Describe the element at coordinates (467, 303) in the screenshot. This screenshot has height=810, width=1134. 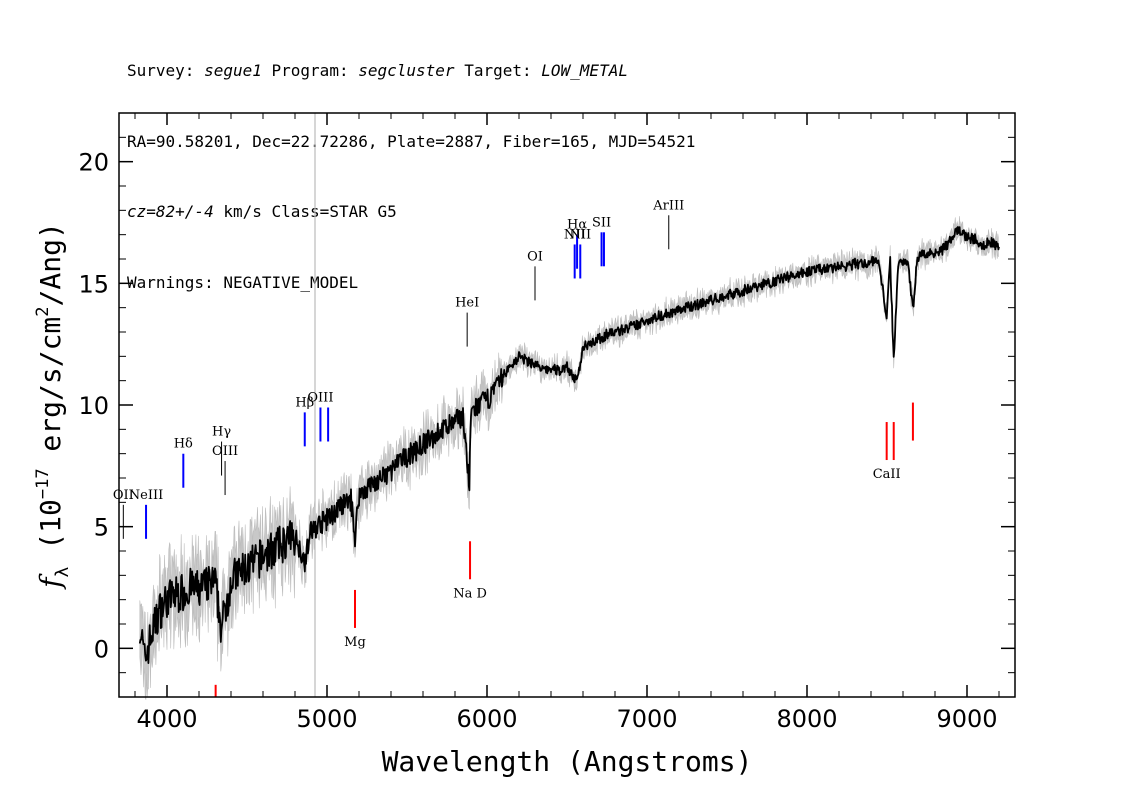
I see `line-marker-label-8: HeI` at that location.